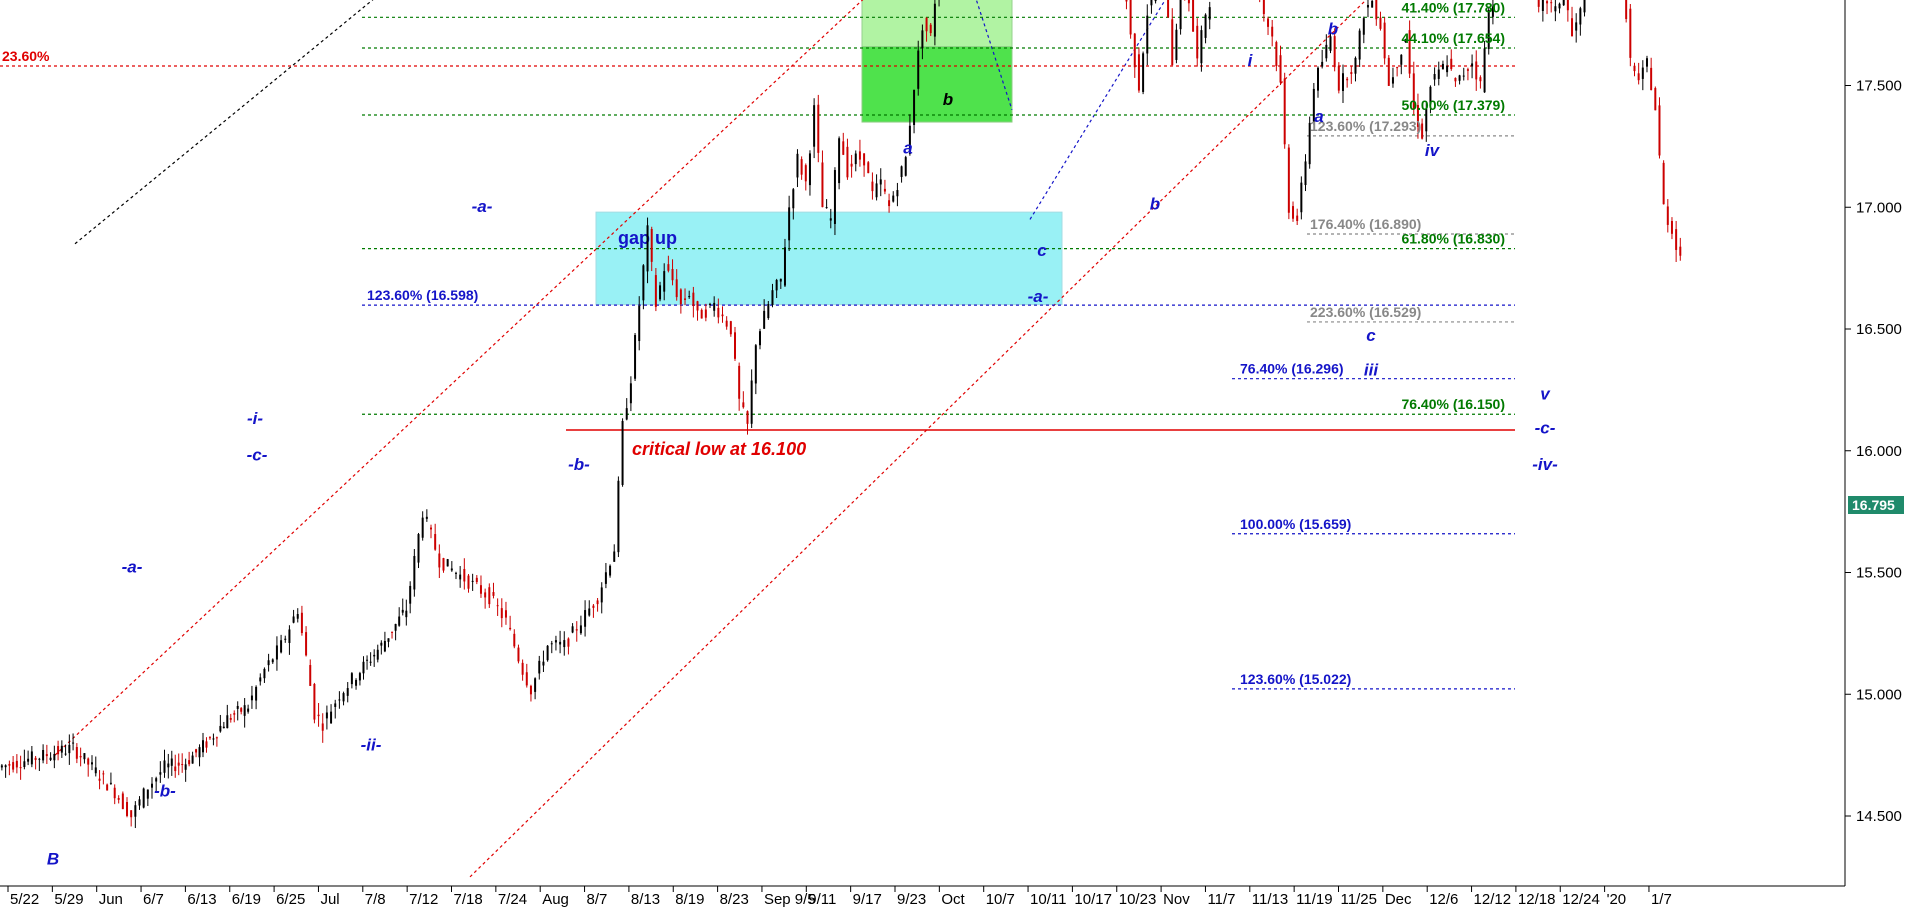 The image size is (1906, 907). What do you see at coordinates (1093, 899) in the screenshot?
I see `x-tick-label: 10/17` at bounding box center [1093, 899].